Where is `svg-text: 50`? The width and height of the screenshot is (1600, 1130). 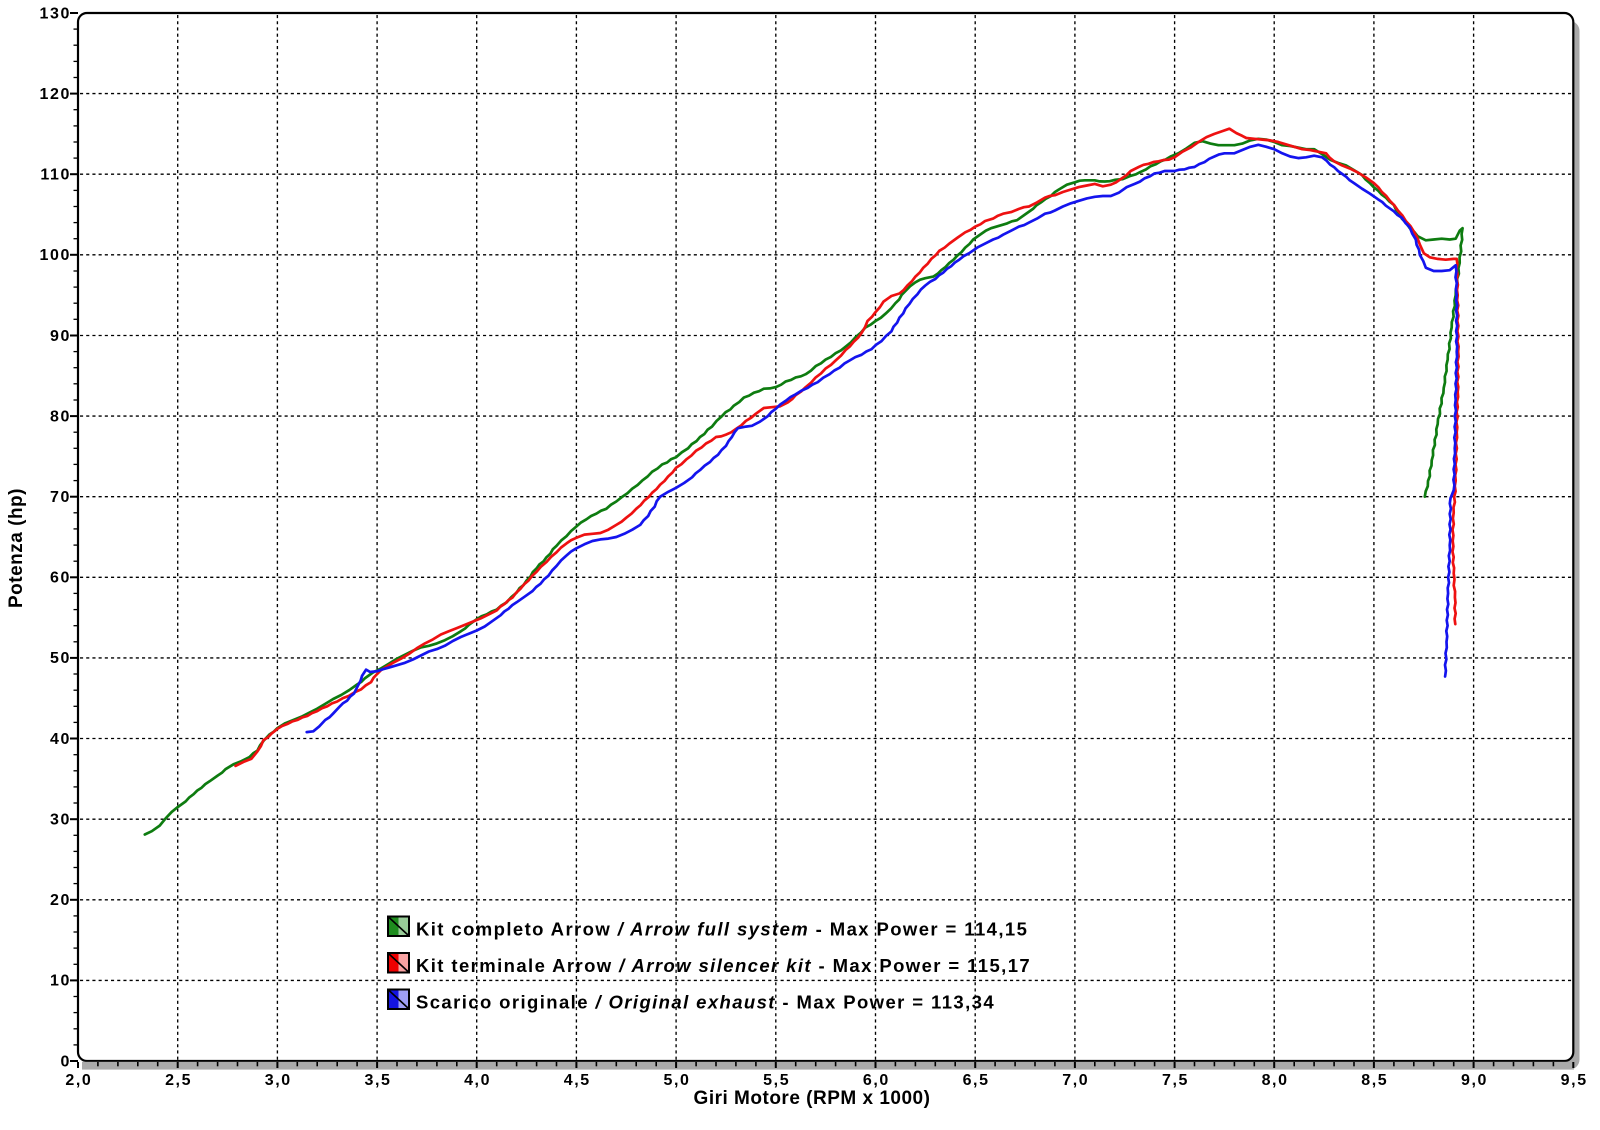
svg-text: 50 is located at coordinates (60, 658).